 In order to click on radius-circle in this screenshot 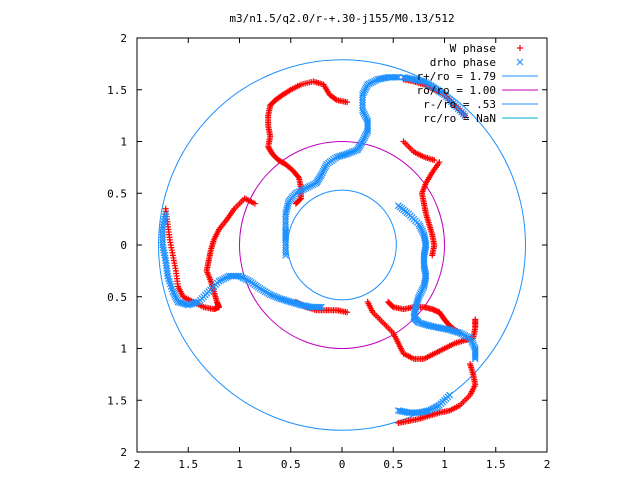, I will do `click(342, 245)`.